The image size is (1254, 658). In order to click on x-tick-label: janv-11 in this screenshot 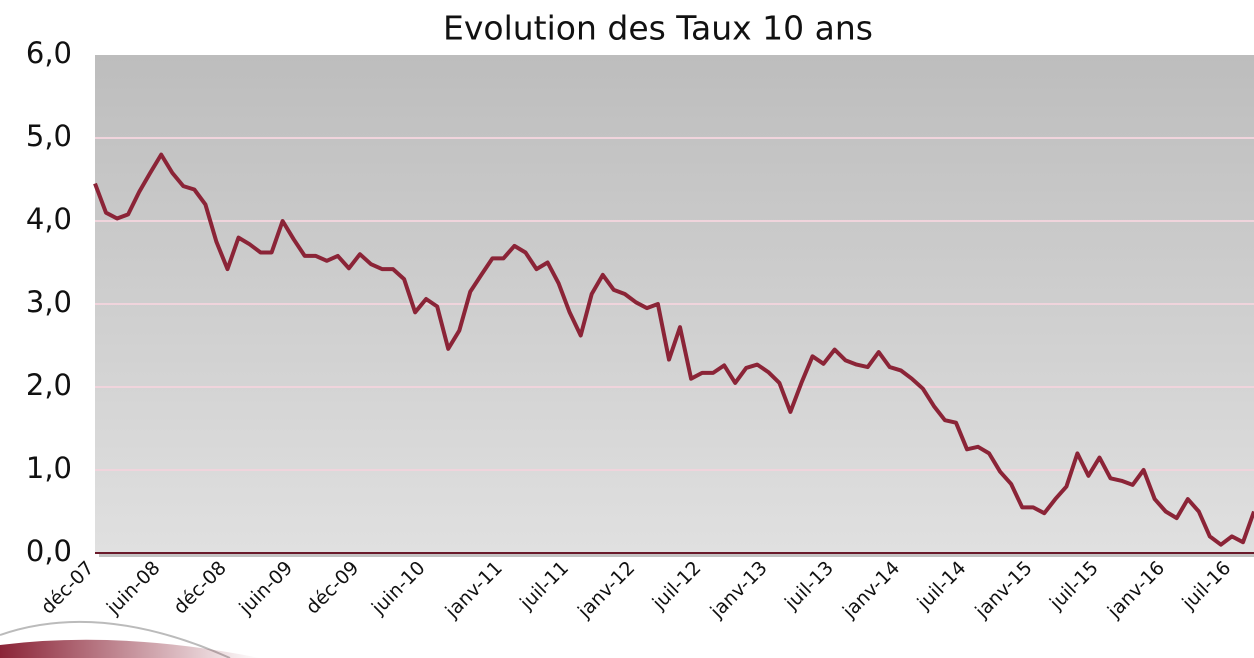, I will do `click(474, 590)`.